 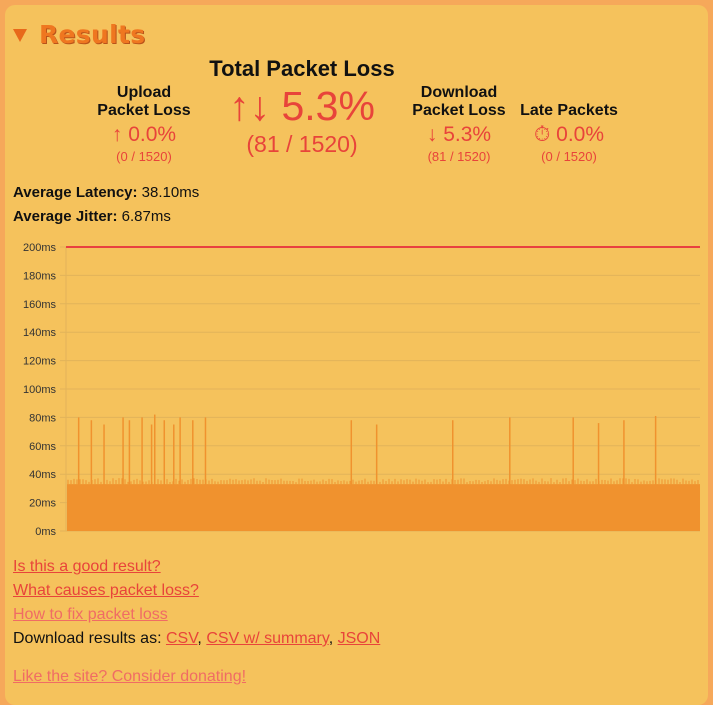 I want to click on fix-link: How to fix packet loss, so click(x=90, y=614).